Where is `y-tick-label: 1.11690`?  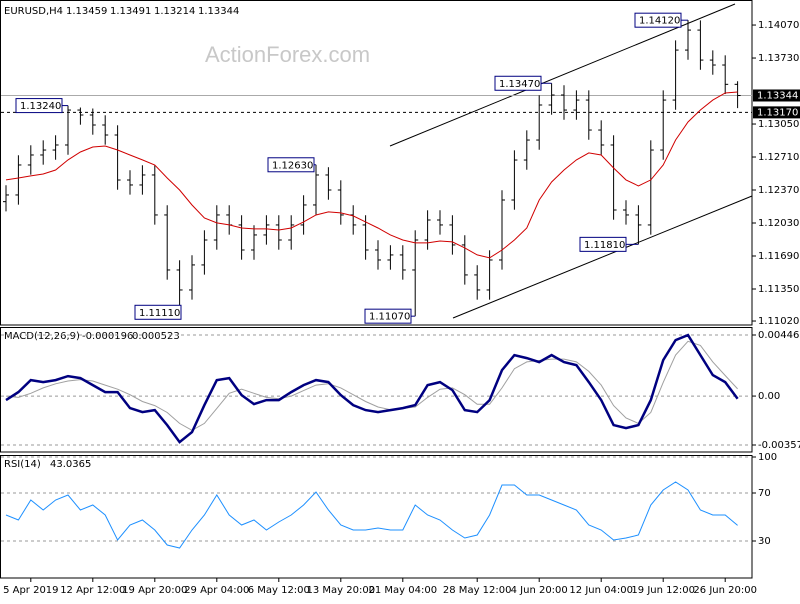
y-tick-label: 1.11690 is located at coordinates (778, 256).